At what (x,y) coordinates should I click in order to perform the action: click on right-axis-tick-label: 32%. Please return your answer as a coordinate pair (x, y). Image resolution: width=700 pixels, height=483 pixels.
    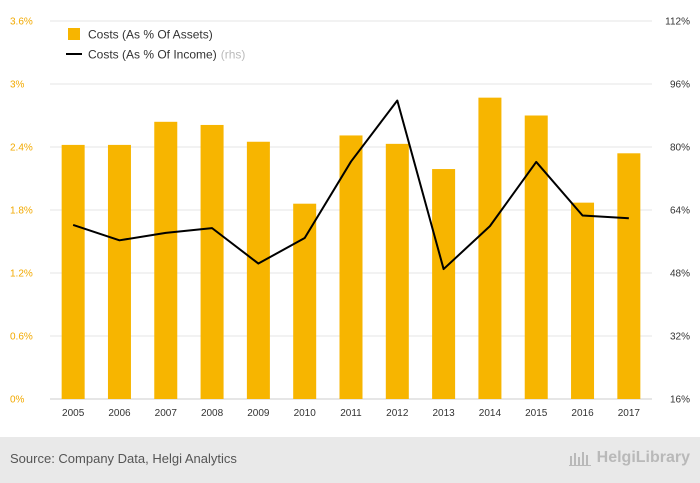
    Looking at the image, I should click on (680, 337).